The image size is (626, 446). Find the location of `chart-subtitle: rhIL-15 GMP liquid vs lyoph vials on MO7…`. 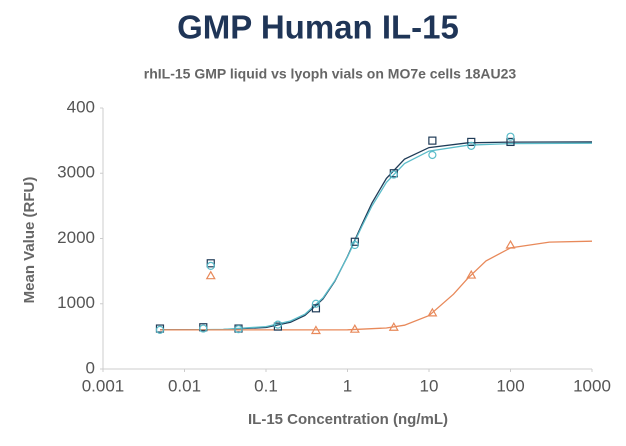

chart-subtitle: rhIL-15 GMP liquid vs lyoph vials on MO7… is located at coordinates (330, 74).